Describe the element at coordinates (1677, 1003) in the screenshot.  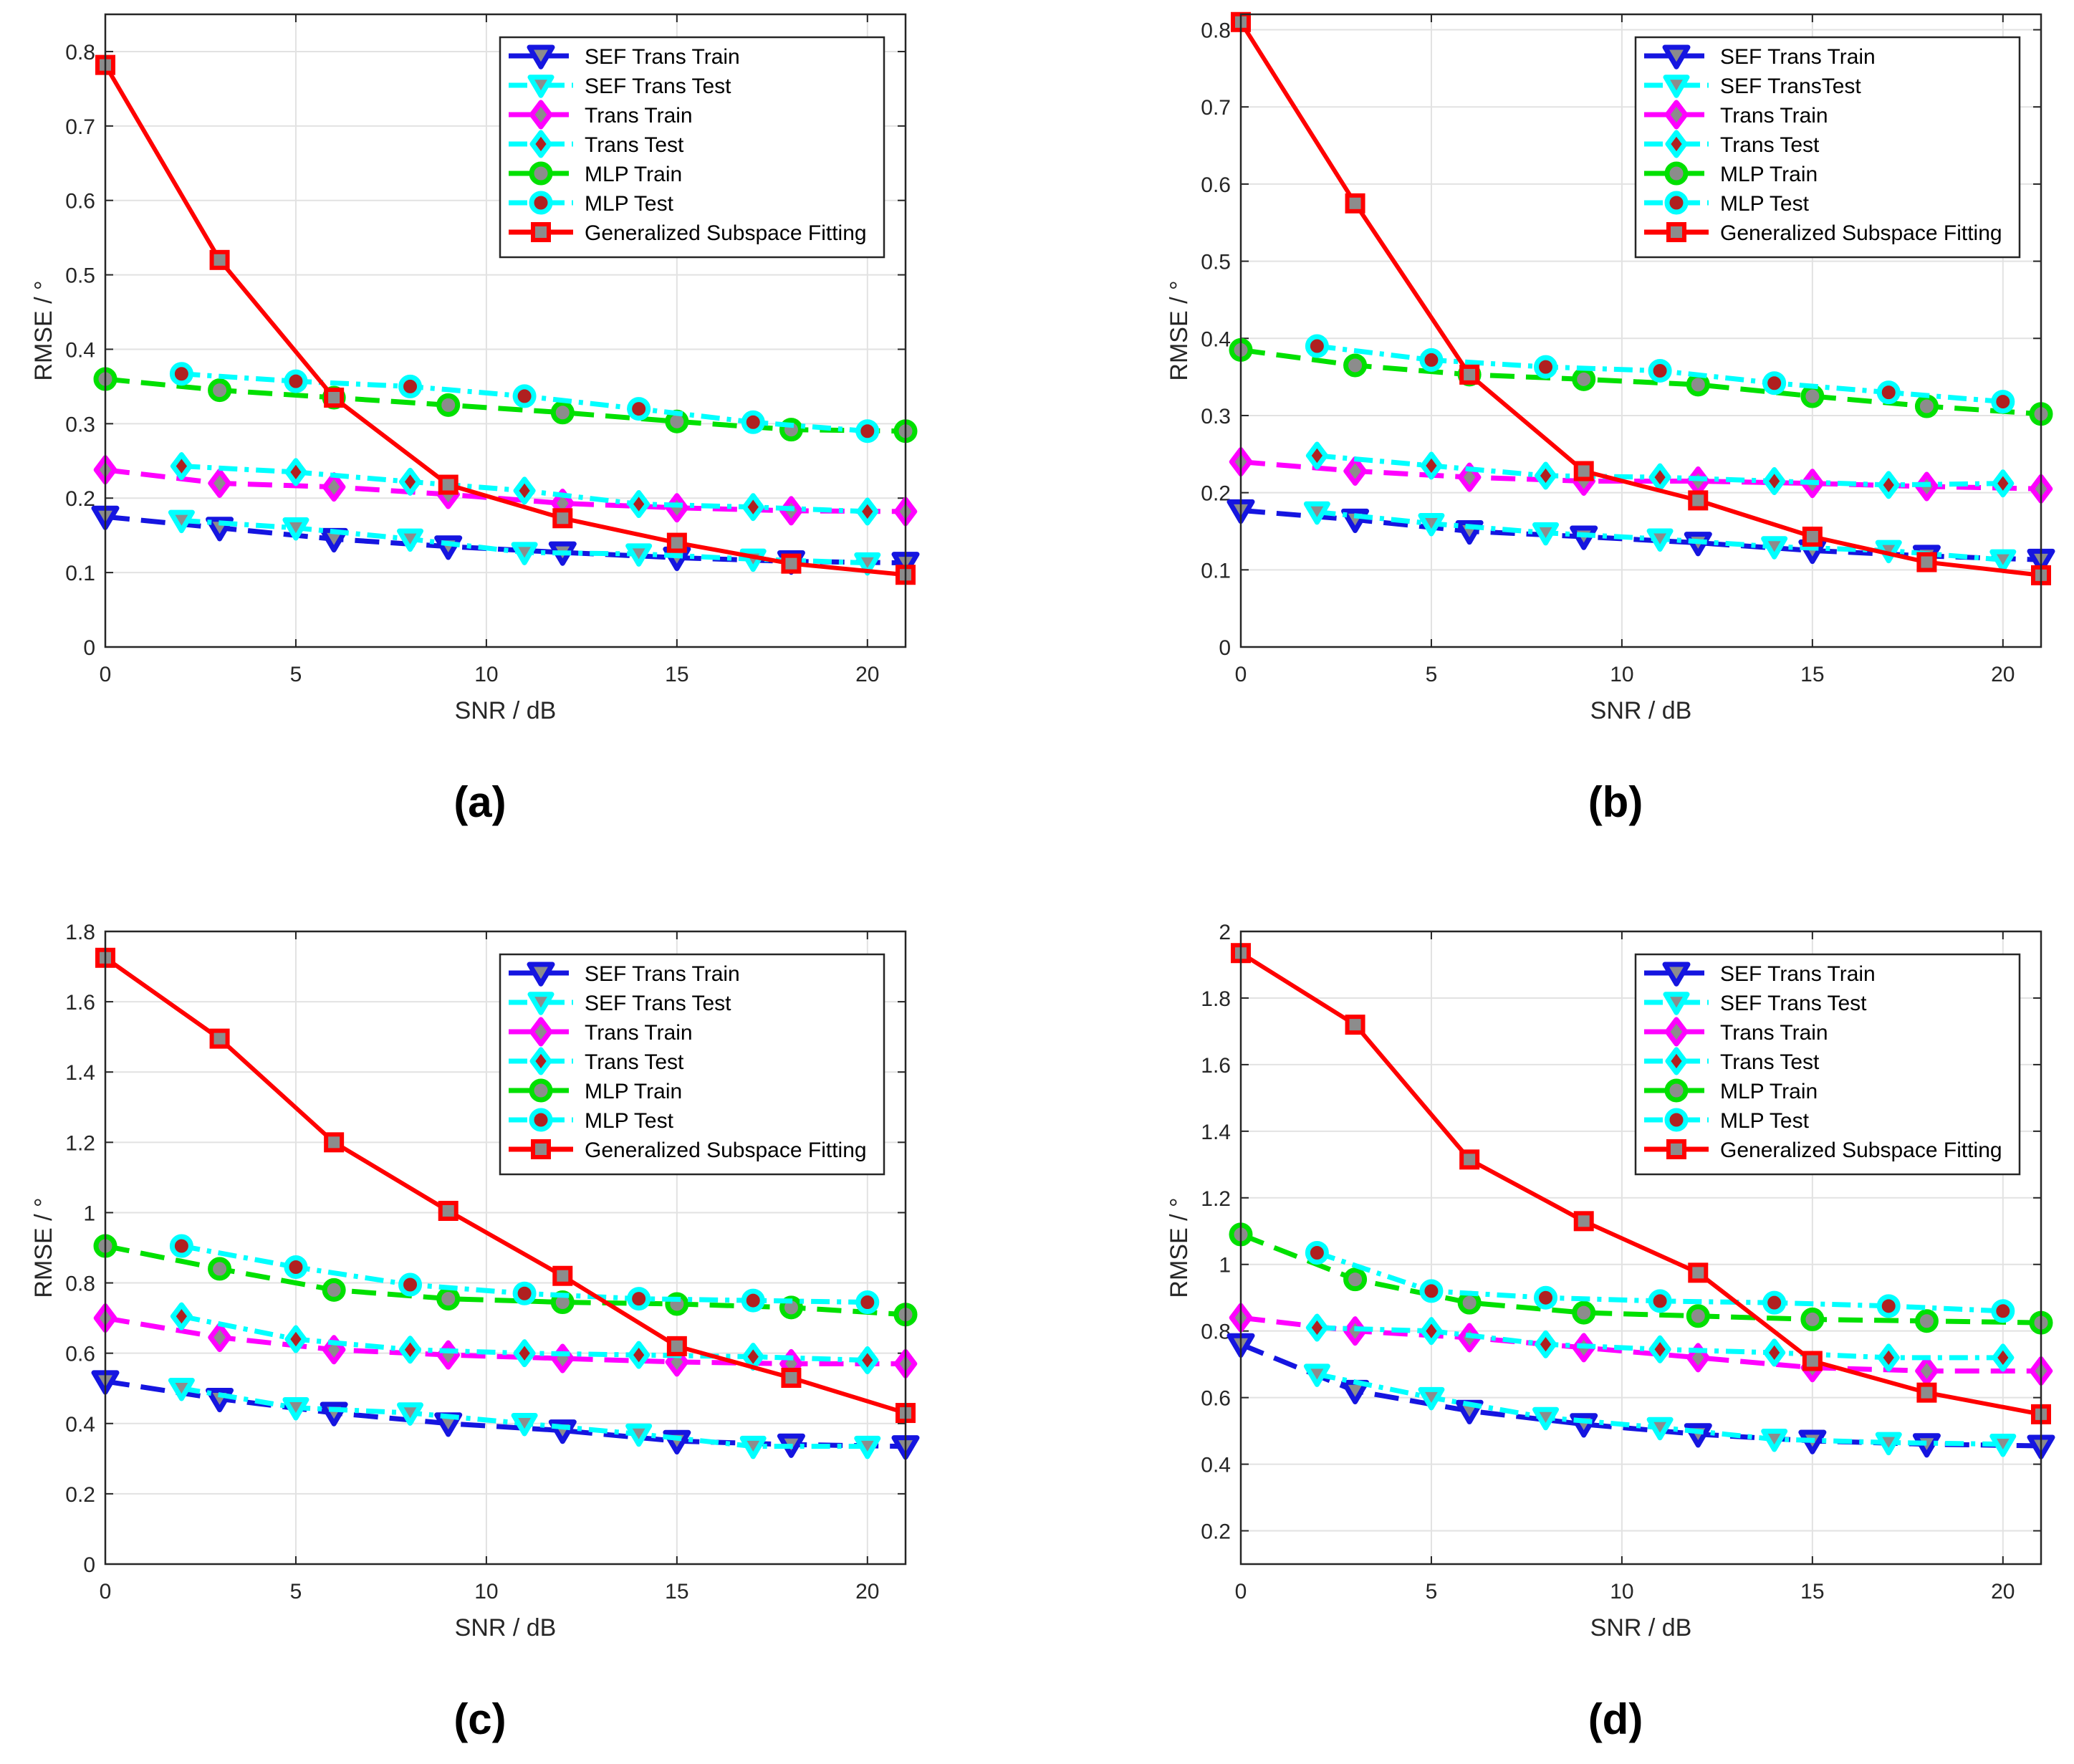
I see `legend-marker-sef-trans-test` at that location.